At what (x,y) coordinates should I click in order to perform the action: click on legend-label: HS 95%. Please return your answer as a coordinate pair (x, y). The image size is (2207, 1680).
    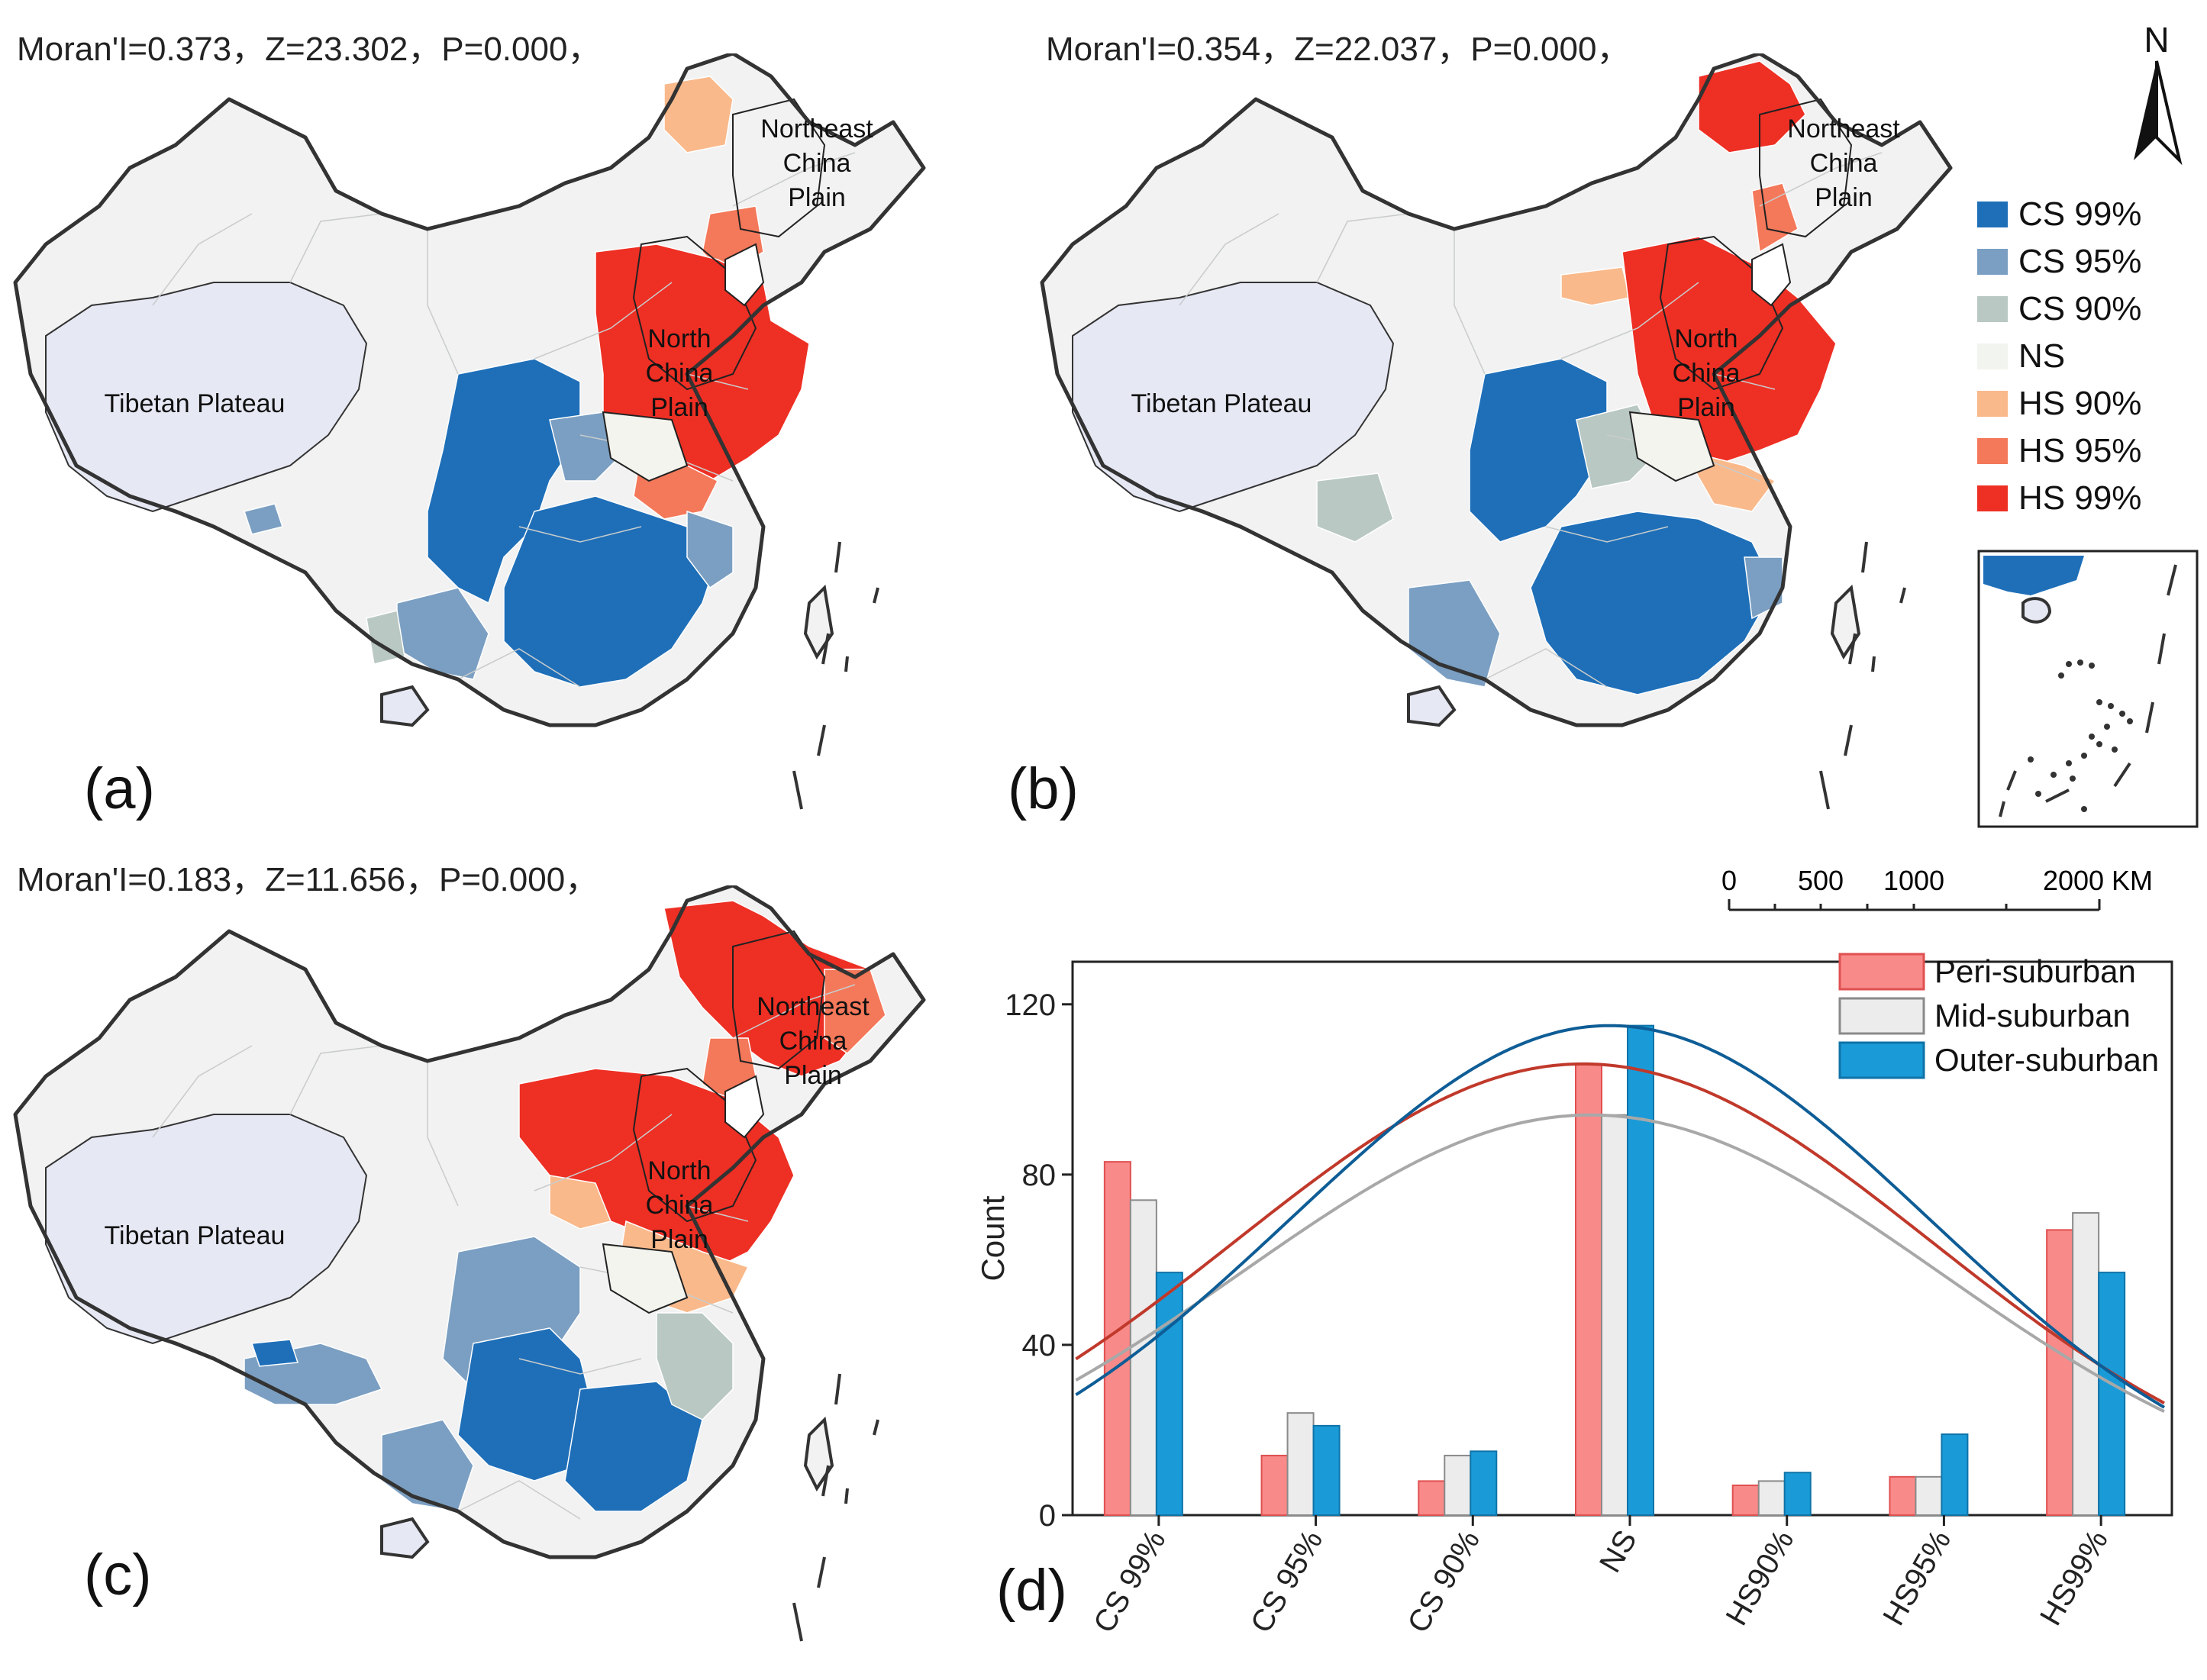
    Looking at the image, I should click on (2080, 451).